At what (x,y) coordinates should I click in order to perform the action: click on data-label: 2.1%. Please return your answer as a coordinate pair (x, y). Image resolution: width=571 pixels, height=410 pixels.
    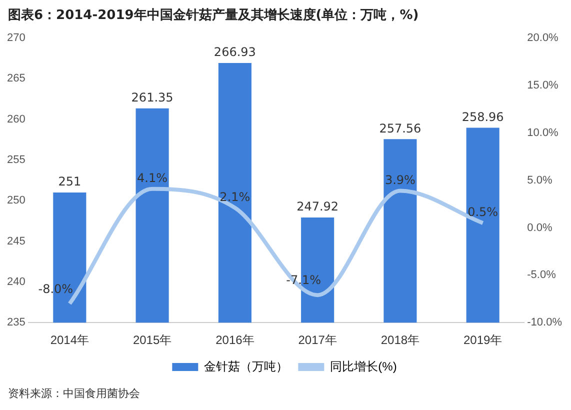
    Looking at the image, I should click on (235, 197).